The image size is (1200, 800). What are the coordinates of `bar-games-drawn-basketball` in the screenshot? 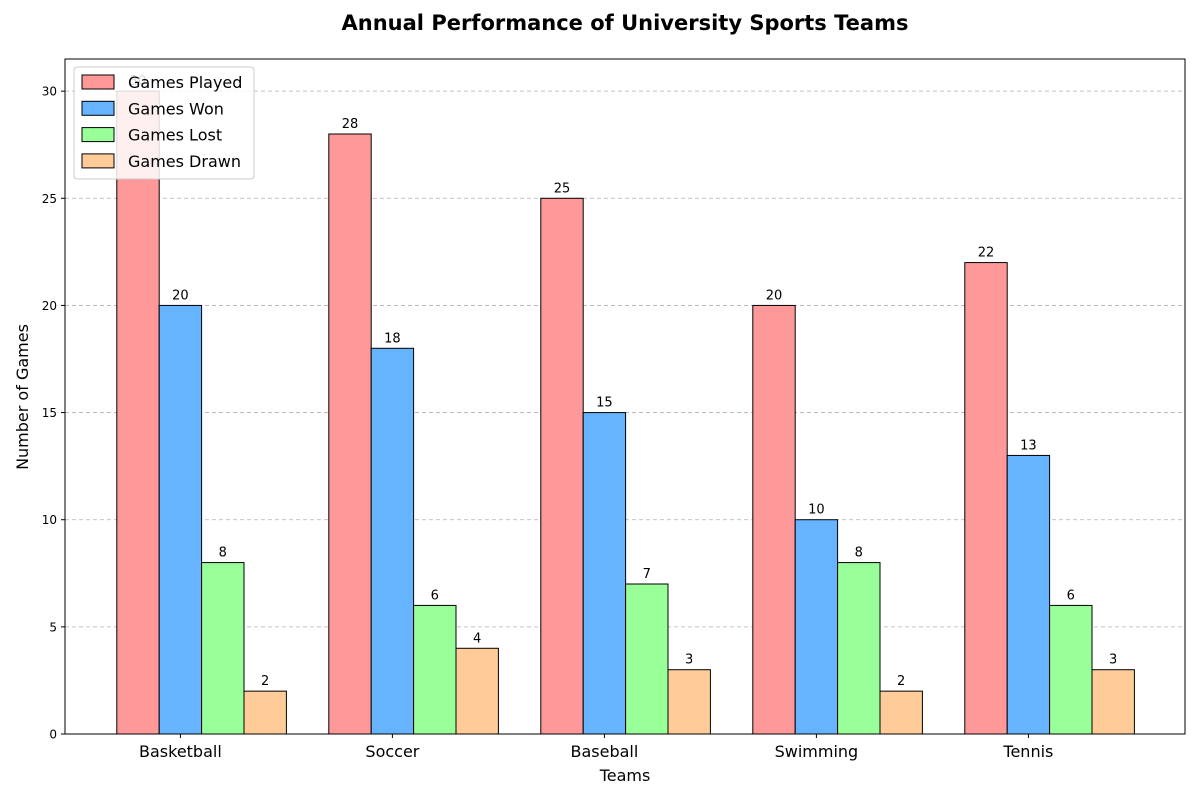 It's located at (265, 712).